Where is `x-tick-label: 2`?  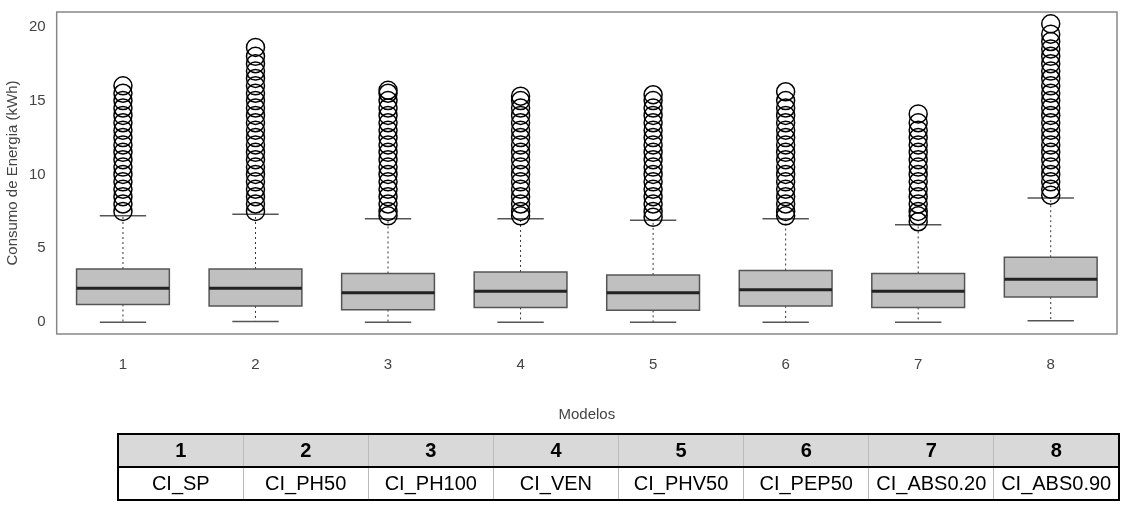 x-tick-label: 2 is located at coordinates (255, 364).